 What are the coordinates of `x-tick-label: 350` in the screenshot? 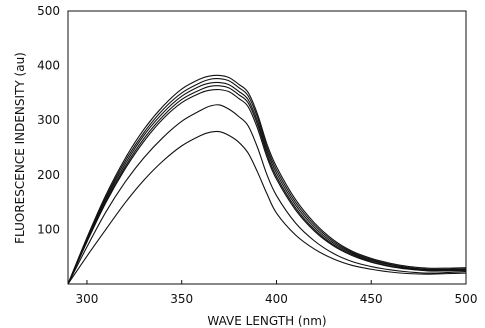 It's located at (181, 299).